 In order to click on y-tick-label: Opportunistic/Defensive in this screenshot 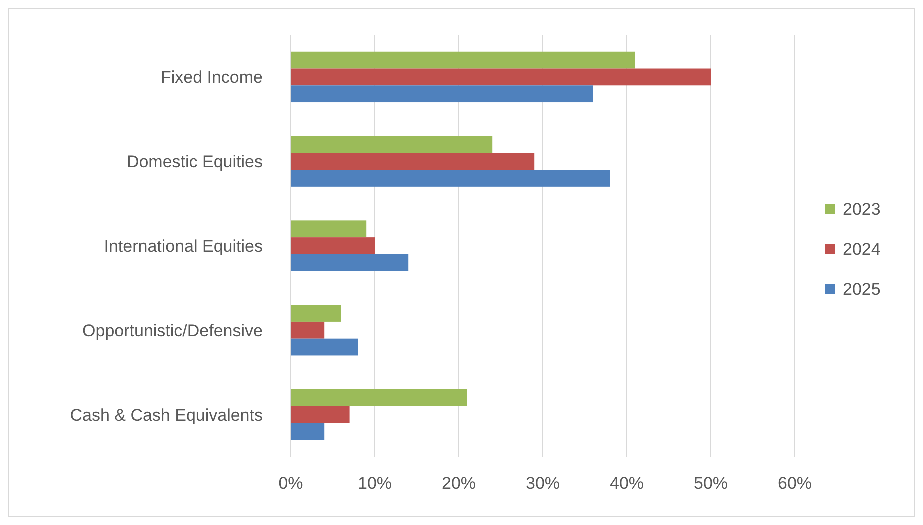, I will do `click(172, 330)`.